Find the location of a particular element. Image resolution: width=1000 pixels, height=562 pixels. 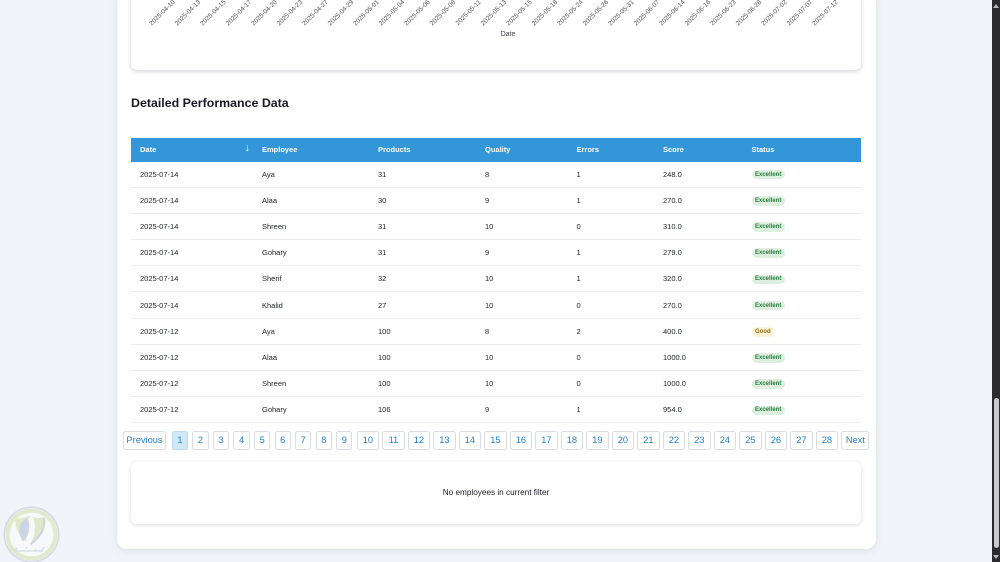

svg-text: 2025-06-07 is located at coordinates (647, 13).